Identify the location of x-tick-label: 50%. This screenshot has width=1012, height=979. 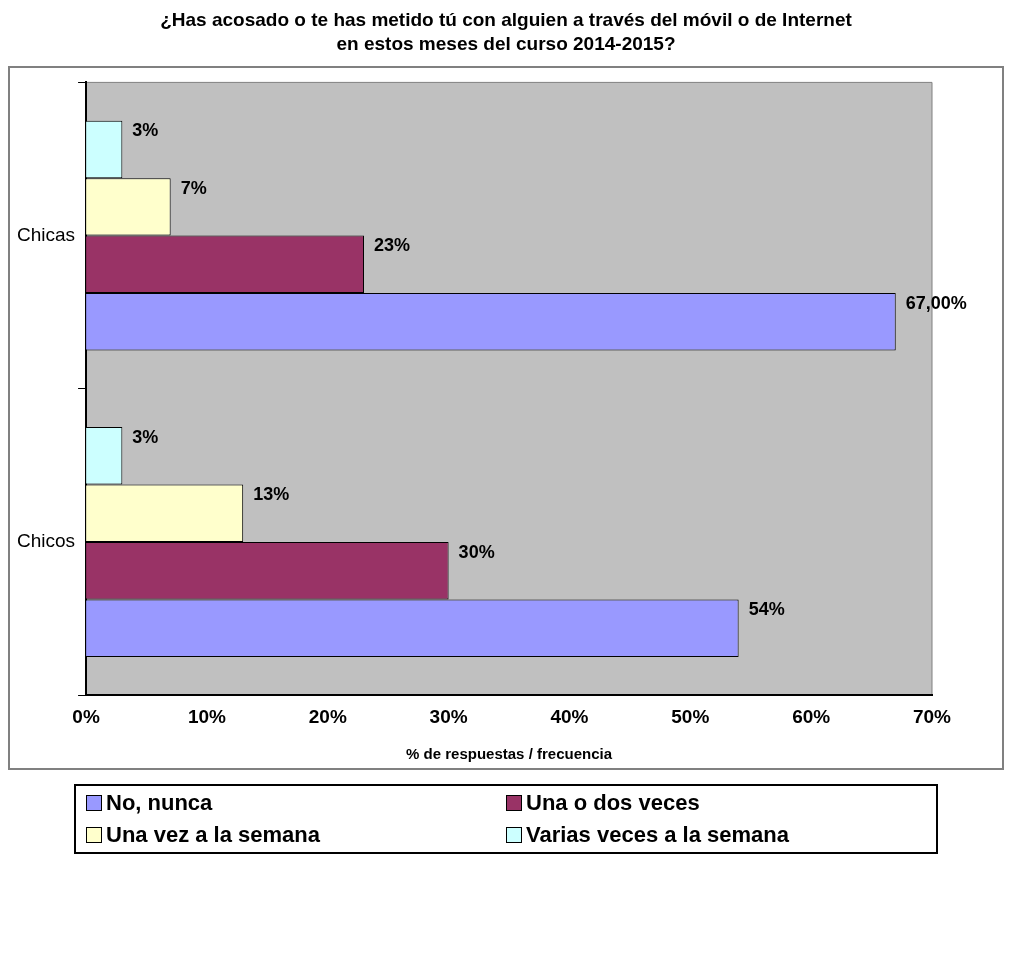
(690, 716).